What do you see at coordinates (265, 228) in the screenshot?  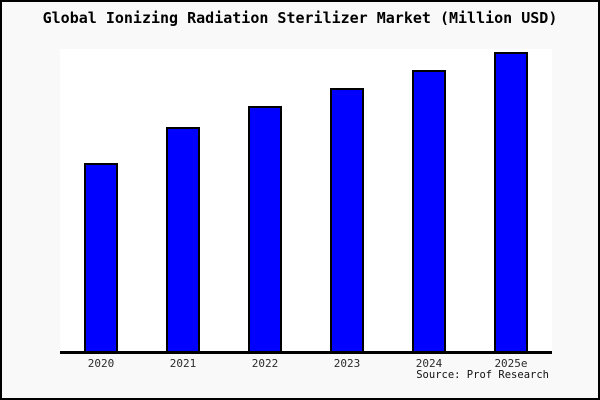 I see `bar-2022` at bounding box center [265, 228].